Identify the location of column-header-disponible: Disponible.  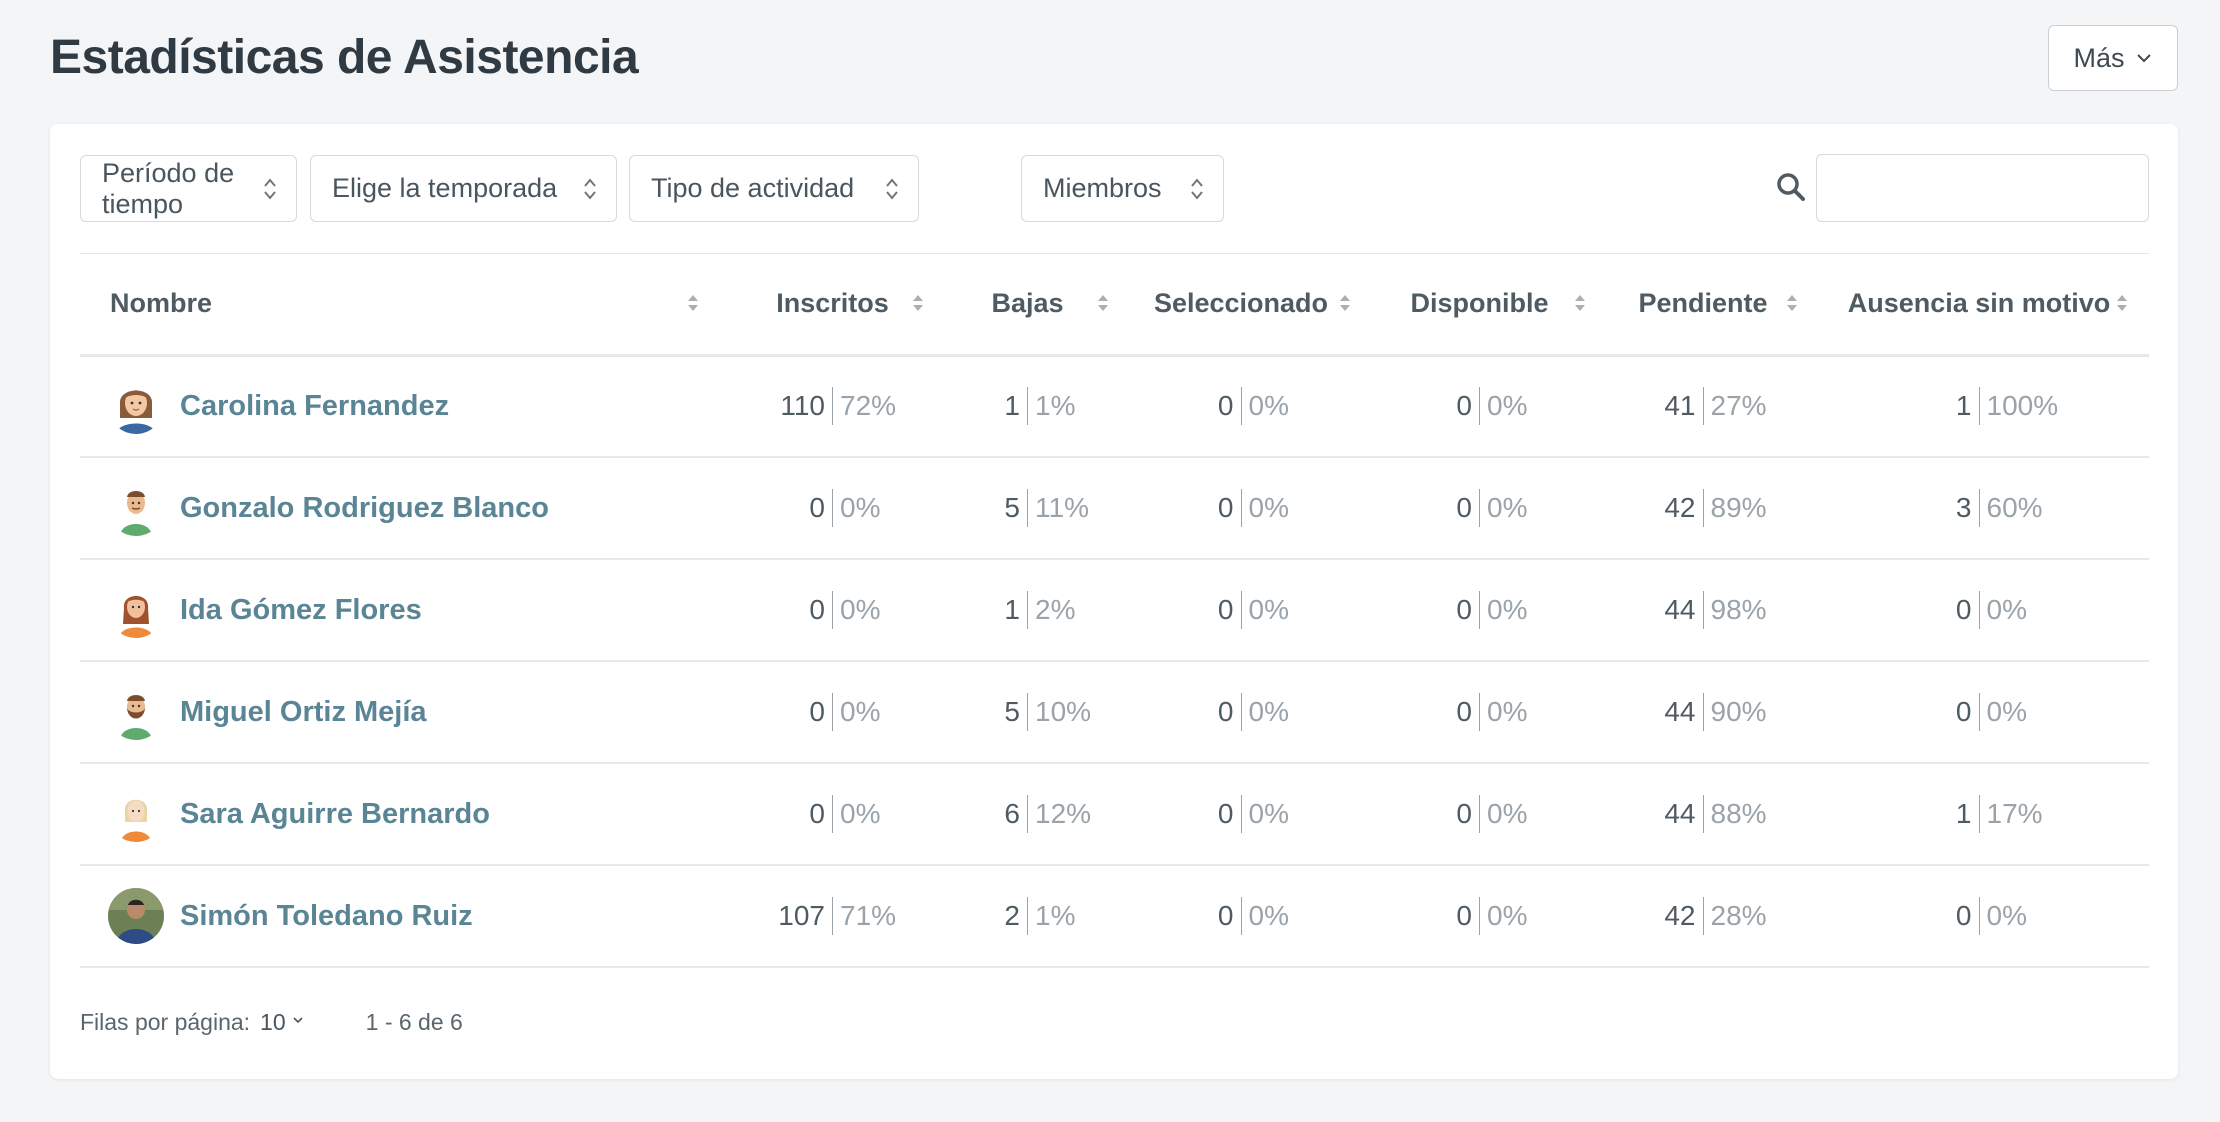
(1479, 305).